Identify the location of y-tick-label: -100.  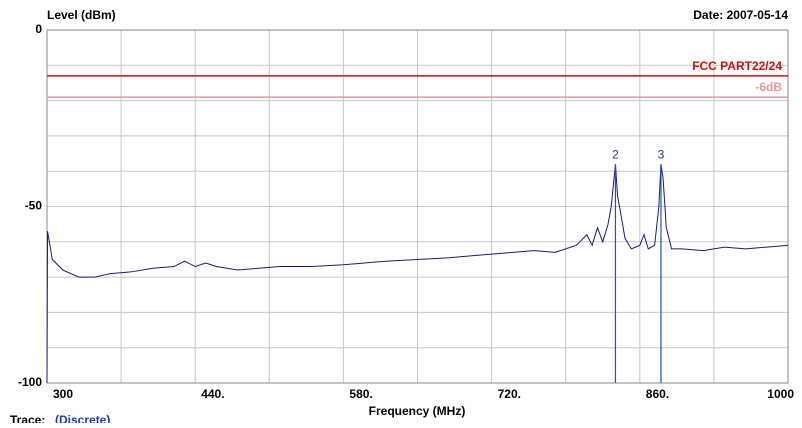
(30, 382).